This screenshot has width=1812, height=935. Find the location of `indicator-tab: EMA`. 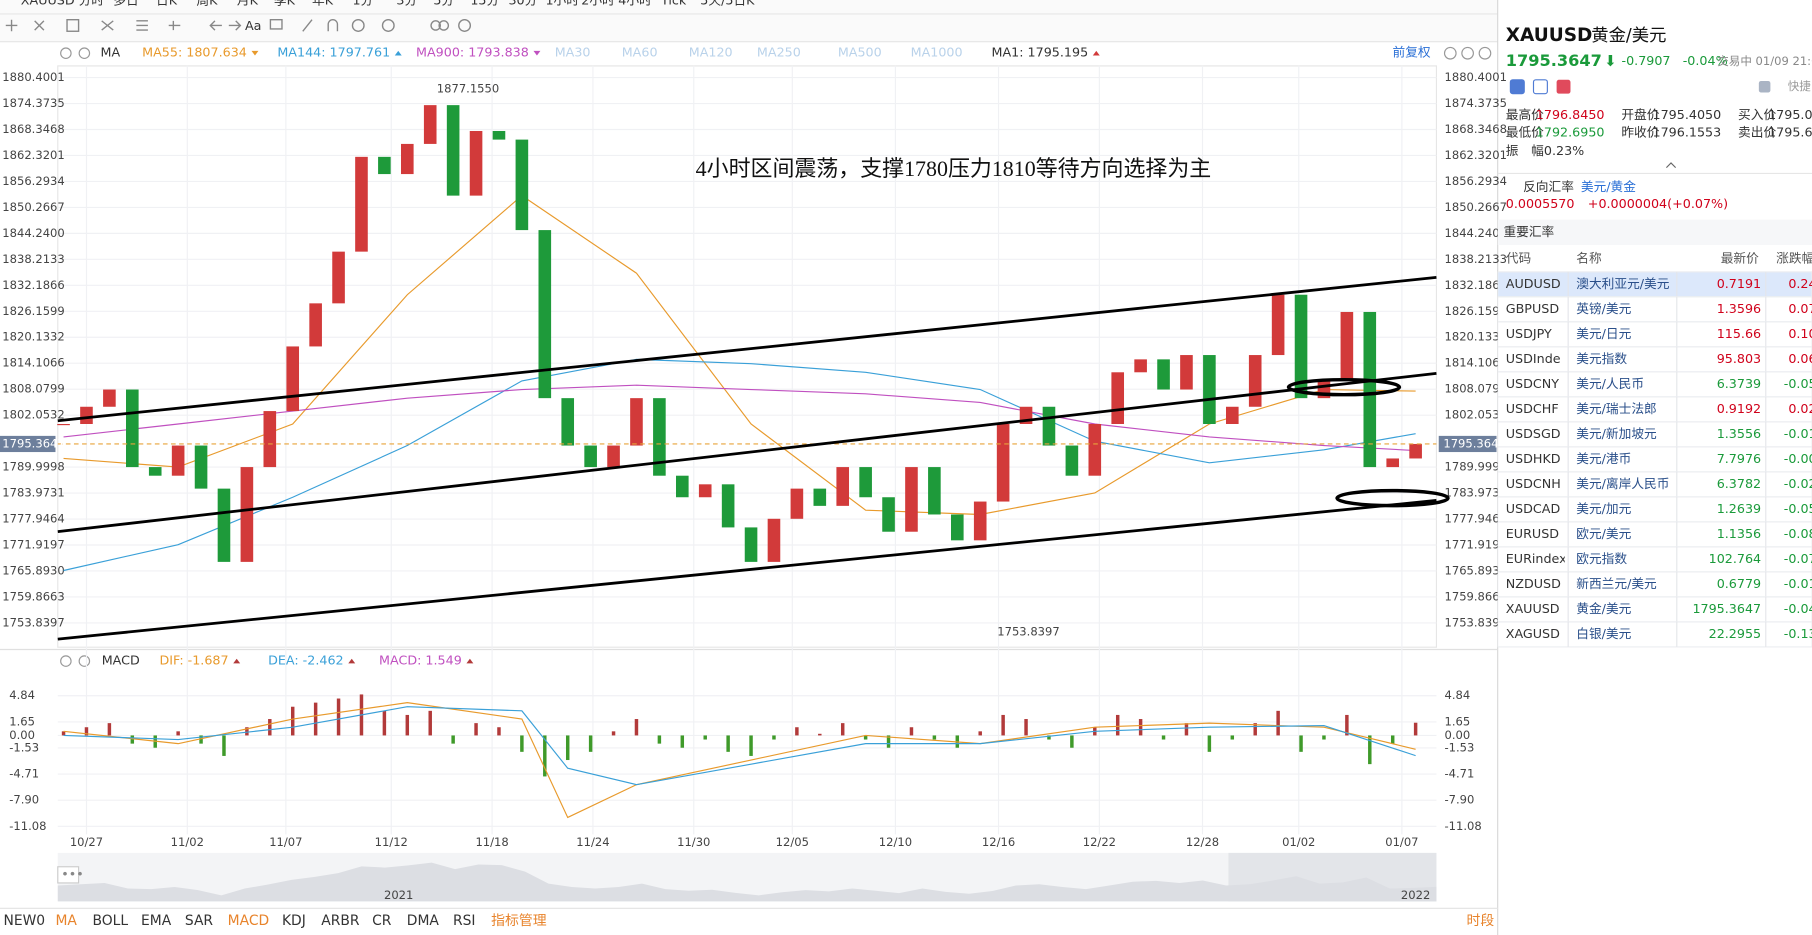

indicator-tab: EMA is located at coordinates (156, 921).